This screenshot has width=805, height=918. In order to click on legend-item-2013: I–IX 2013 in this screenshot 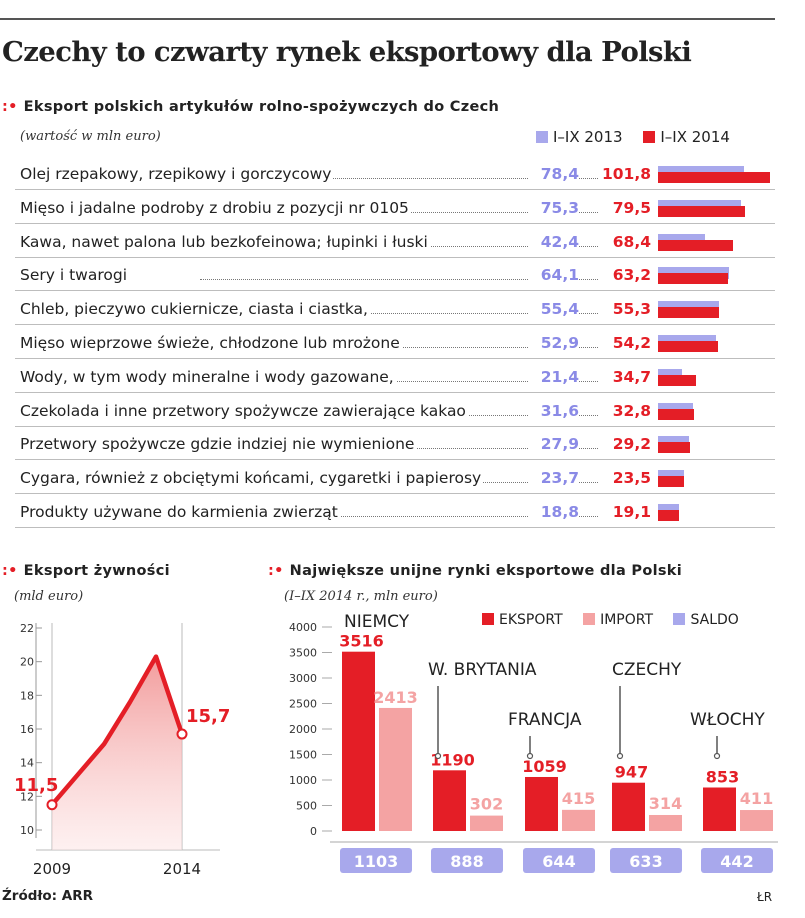, I will do `click(579, 137)`.